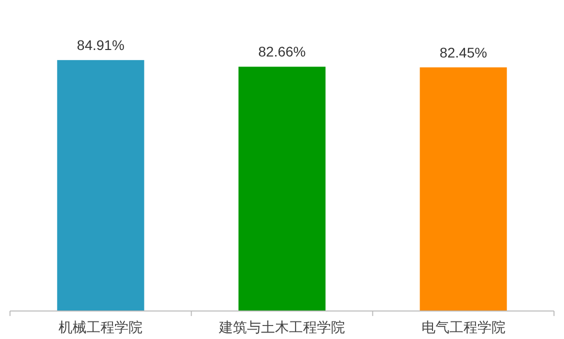 The height and width of the screenshot is (339, 564). I want to click on x-tick-label: 机械工程学院, so click(100, 328).